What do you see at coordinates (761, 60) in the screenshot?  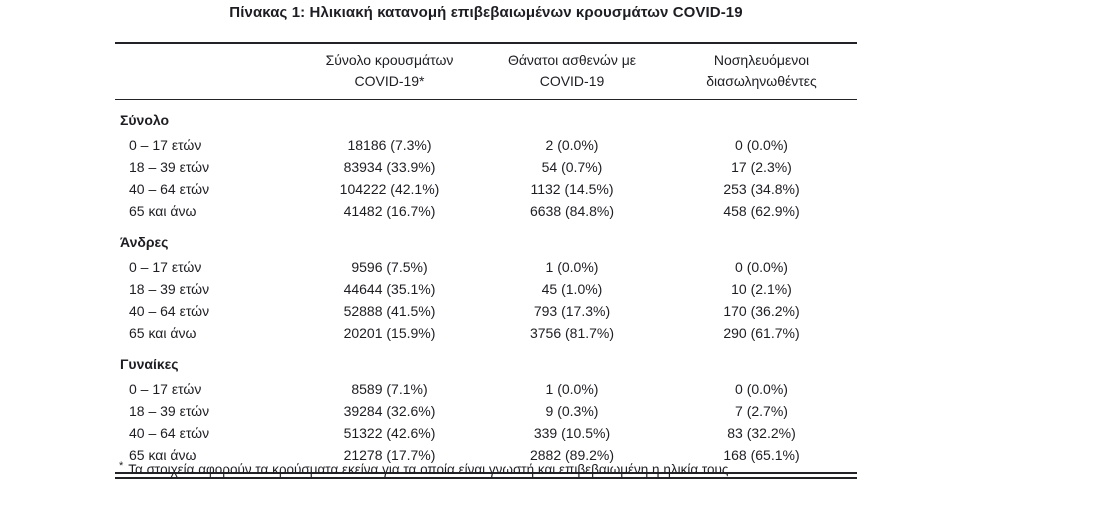 I see `col-header-intubated-line1: Νοσηλευόμενοι` at bounding box center [761, 60].